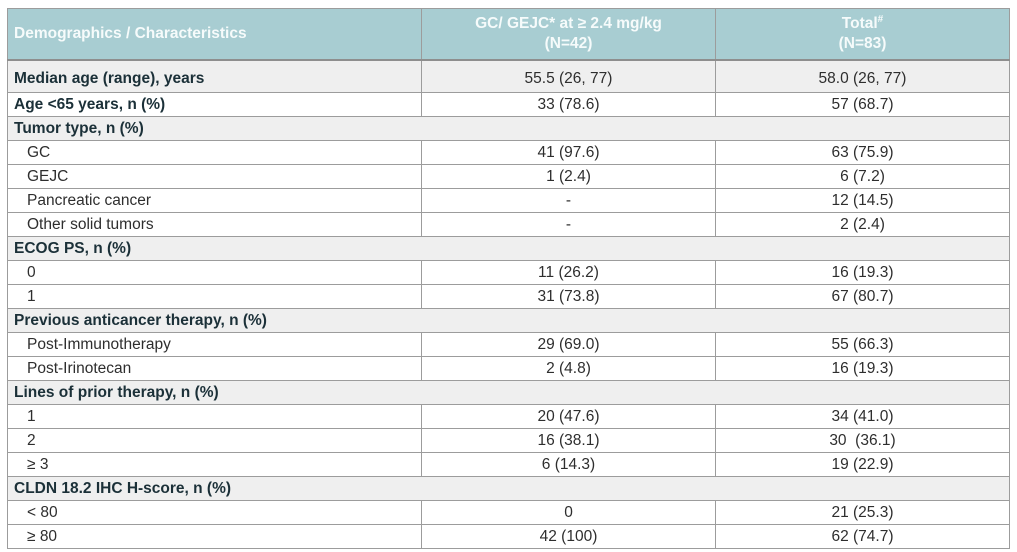  Describe the element at coordinates (568, 368) in the screenshot. I see `row-value-gc-gejc: 2 (4.8)` at that location.